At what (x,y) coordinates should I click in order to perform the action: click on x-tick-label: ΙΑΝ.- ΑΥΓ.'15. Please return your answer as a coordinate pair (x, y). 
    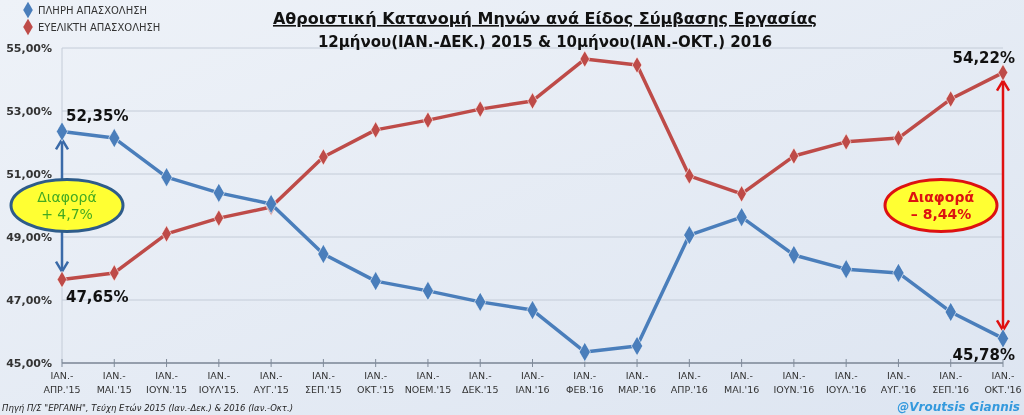
    Looking at the image, I should click on (271, 382).